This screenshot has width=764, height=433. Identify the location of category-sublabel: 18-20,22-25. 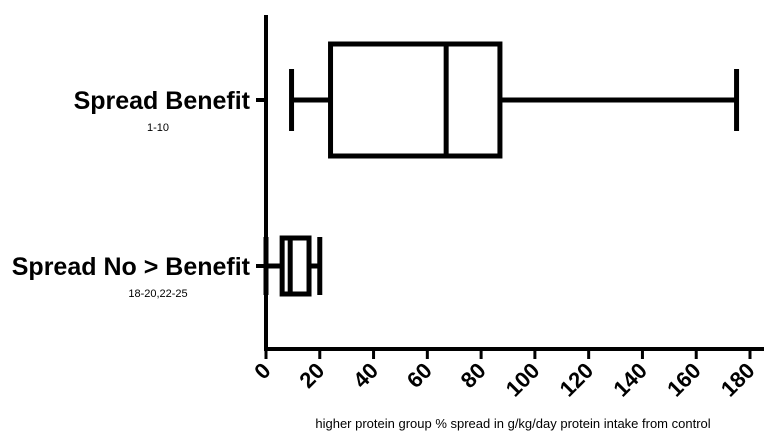
(157, 294).